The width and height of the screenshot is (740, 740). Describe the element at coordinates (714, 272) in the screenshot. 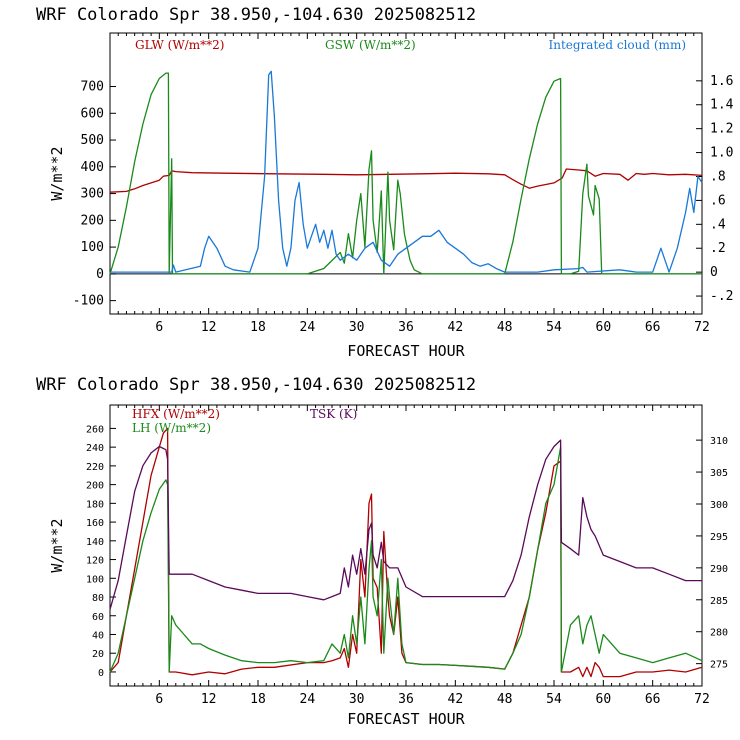

I see `y2-tick-label: 0` at that location.